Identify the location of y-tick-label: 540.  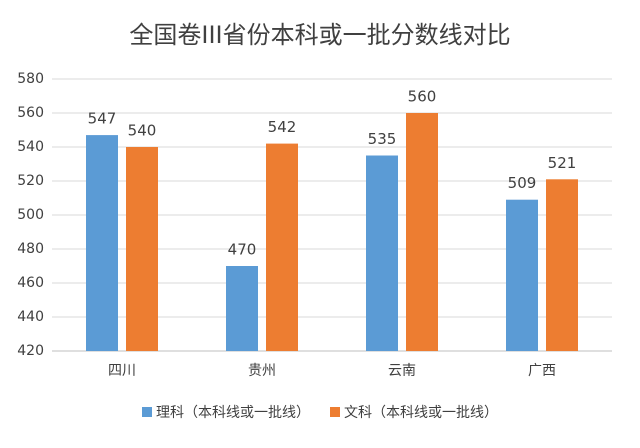
(30, 147).